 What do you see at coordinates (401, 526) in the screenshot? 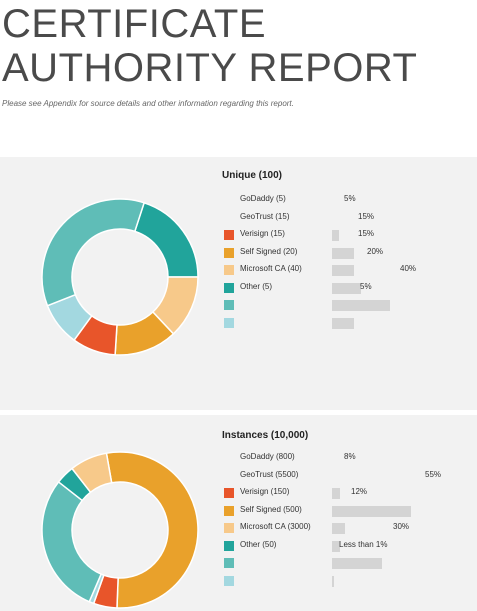
I see `instances-percent-label: 30%` at bounding box center [401, 526].